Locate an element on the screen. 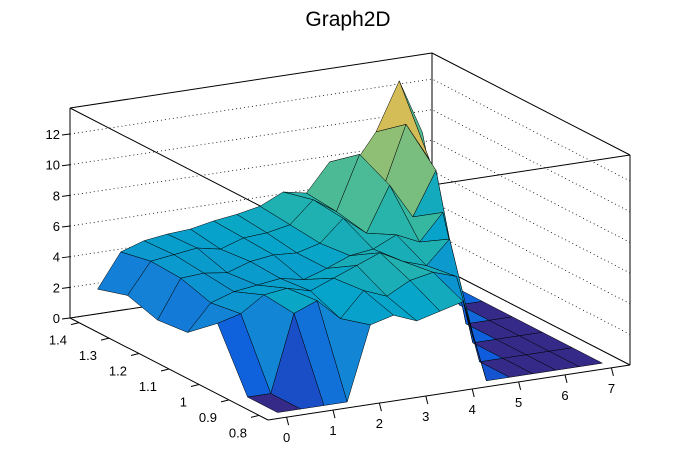 The width and height of the screenshot is (696, 472). z-tick-label: 12 is located at coordinates (53, 134).